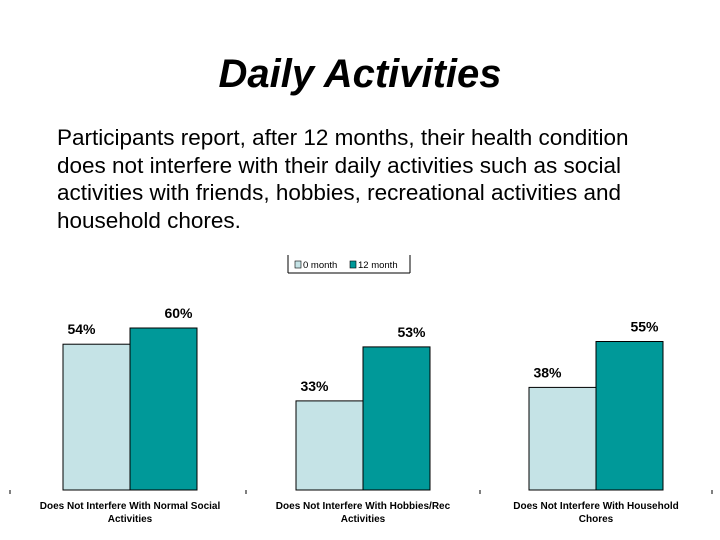 The image size is (720, 540). What do you see at coordinates (130, 506) in the screenshot?
I see `category-label-1-line-1: Does Not Interfere With Normal Social` at bounding box center [130, 506].